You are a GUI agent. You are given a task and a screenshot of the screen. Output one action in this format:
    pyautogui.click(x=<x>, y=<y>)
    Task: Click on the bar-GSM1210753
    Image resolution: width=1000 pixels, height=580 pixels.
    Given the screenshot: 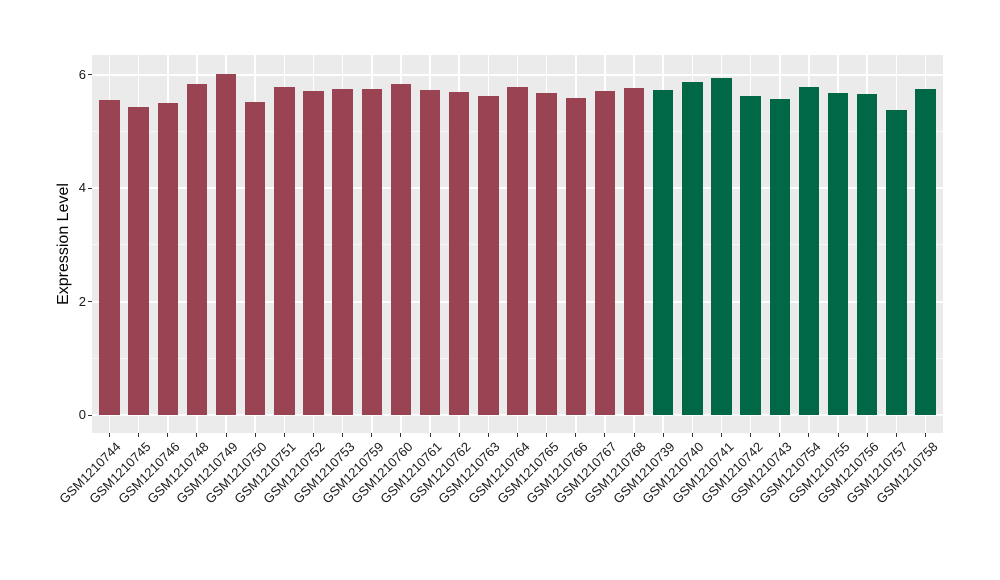 What is the action you would take?
    pyautogui.click(x=342, y=252)
    